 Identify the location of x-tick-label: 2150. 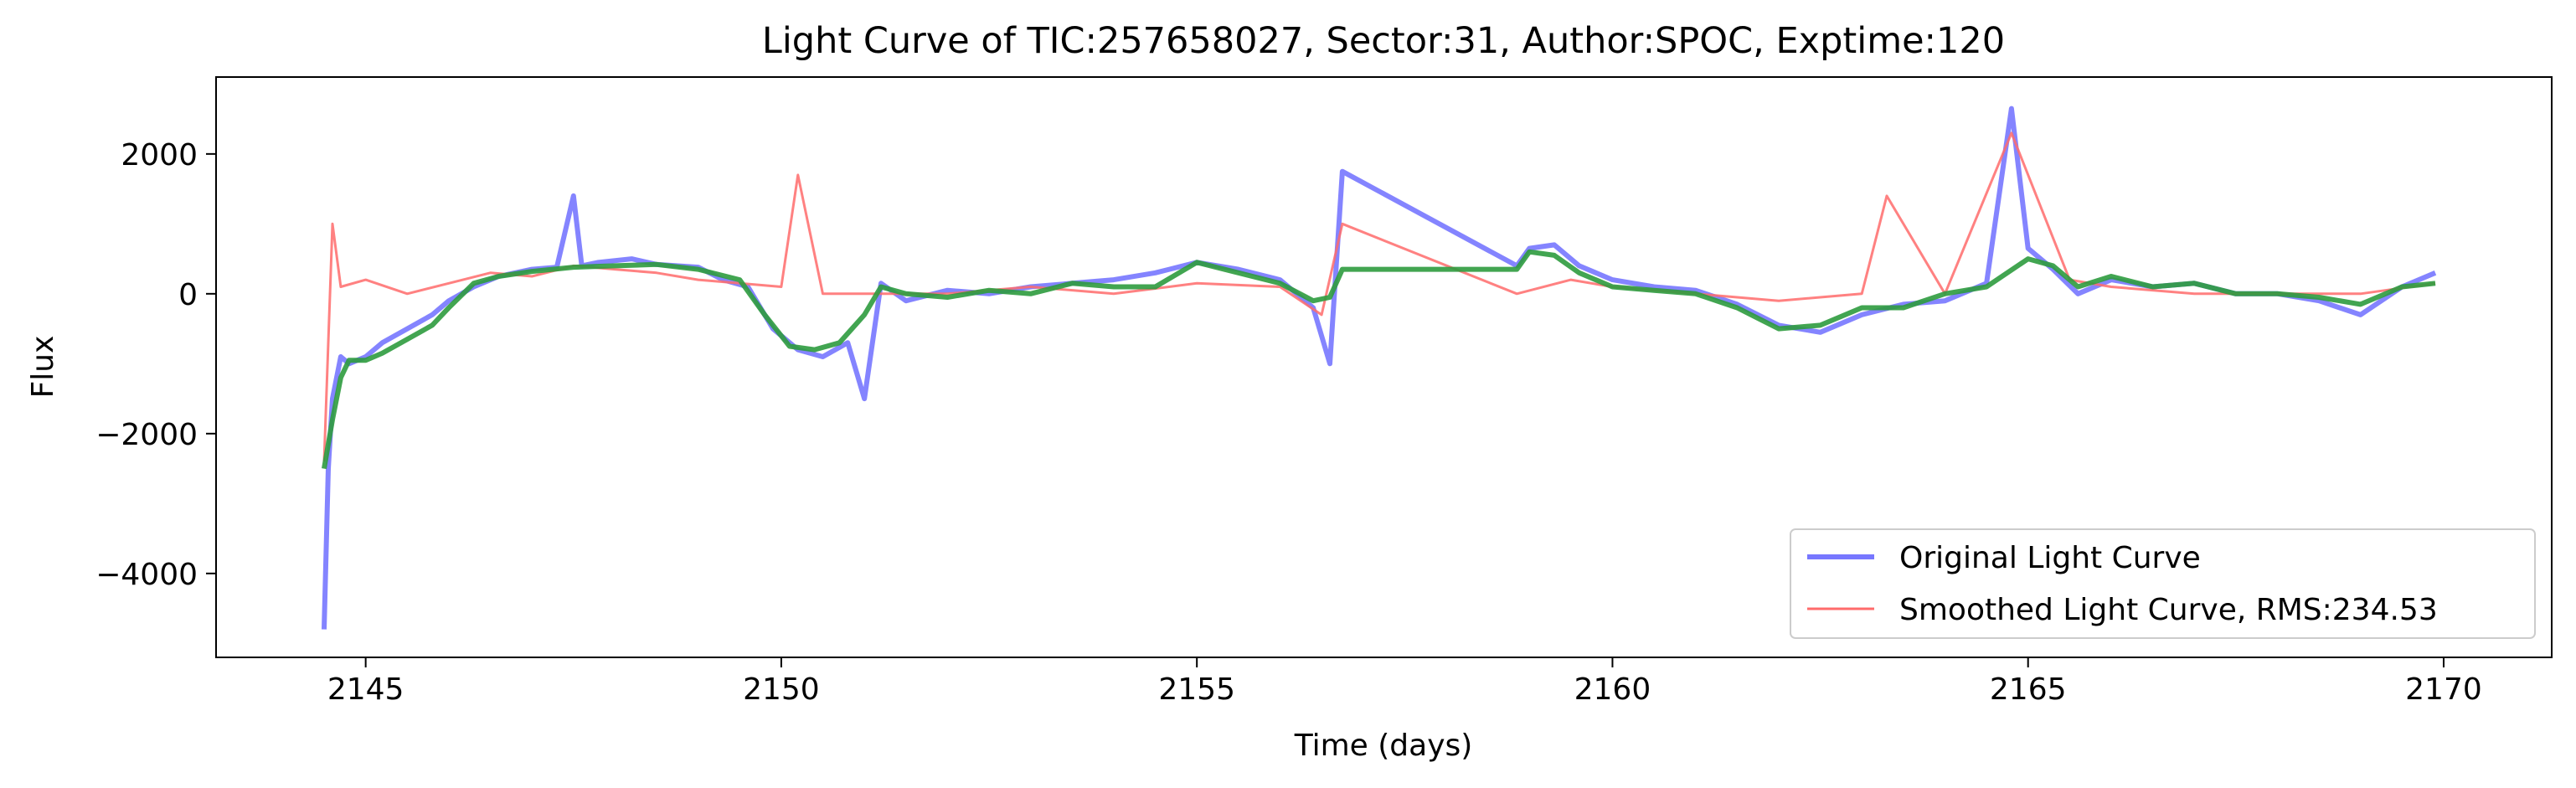
(781, 689).